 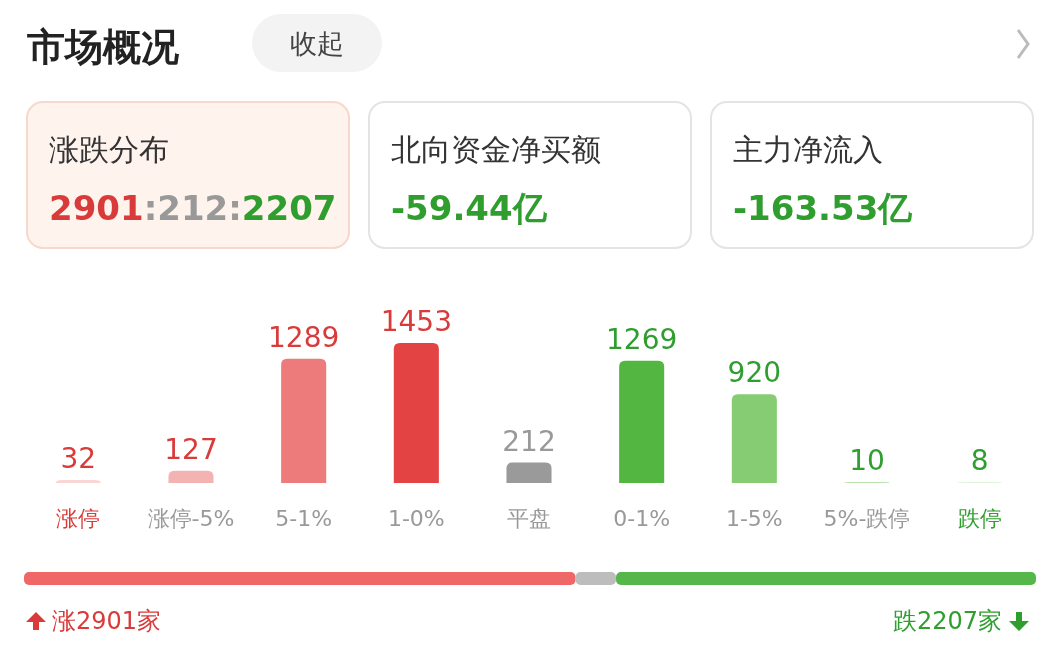 What do you see at coordinates (496, 149) in the screenshot?
I see `text: 北向资金净买额` at bounding box center [496, 149].